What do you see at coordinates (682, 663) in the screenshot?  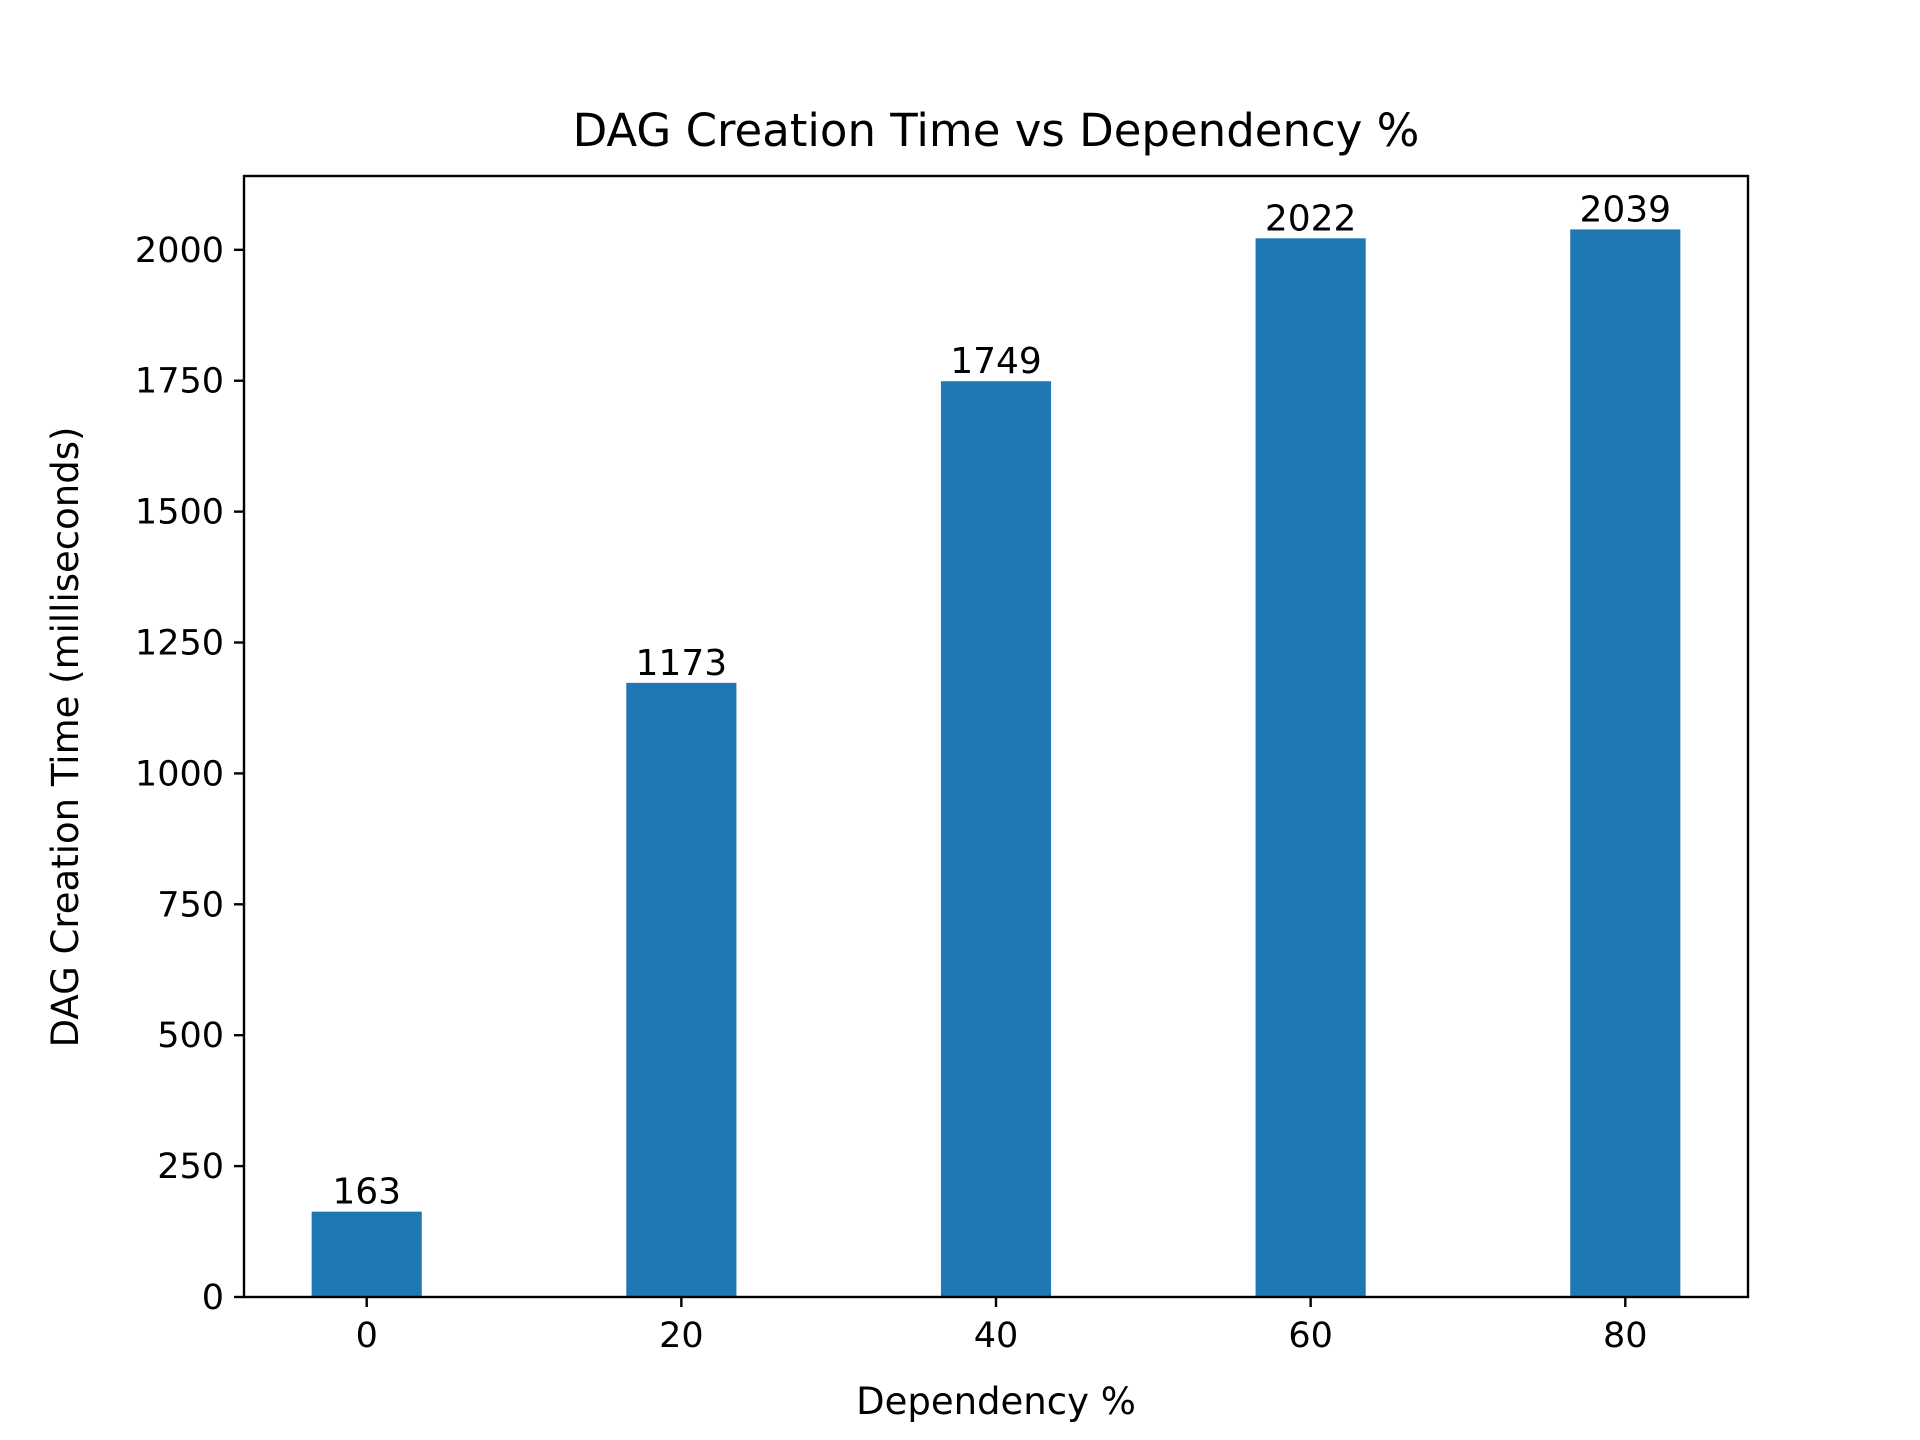 I see `data-label-1: 1173` at bounding box center [682, 663].